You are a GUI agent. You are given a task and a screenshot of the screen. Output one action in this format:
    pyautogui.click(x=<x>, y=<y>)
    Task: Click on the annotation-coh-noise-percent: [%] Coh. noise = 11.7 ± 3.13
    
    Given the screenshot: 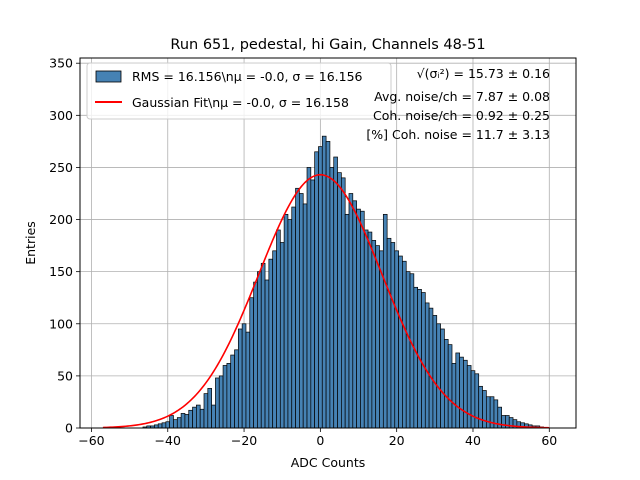 What is the action you would take?
    pyautogui.click(x=458, y=134)
    